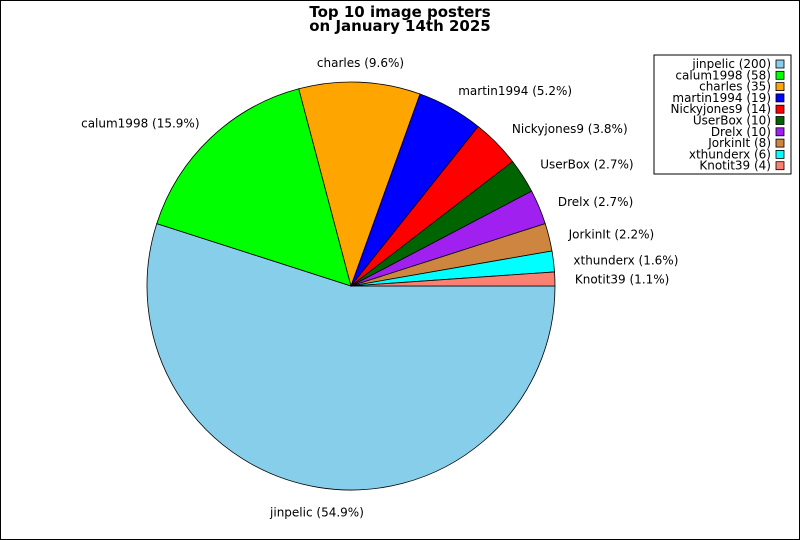  Describe the element at coordinates (611, 234) in the screenshot. I see `pie-label-jorkinit: JorkinIt (2.2%)` at that location.